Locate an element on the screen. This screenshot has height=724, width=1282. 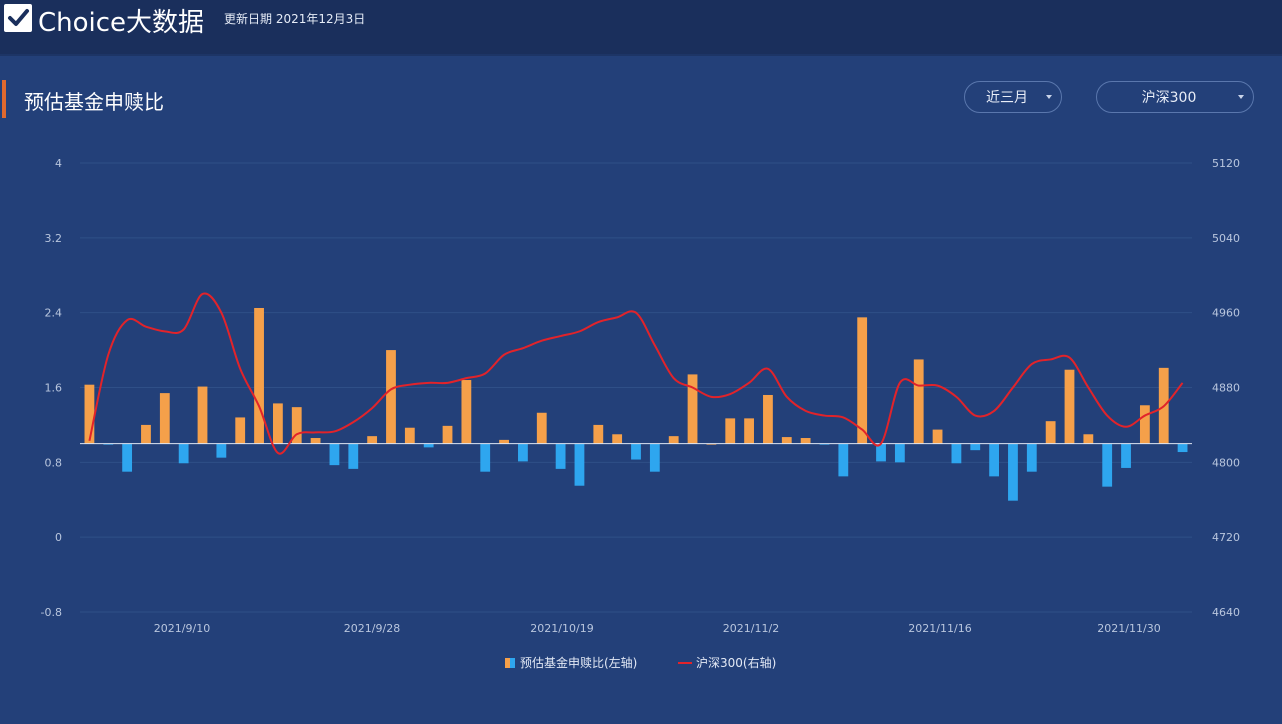
period-dropdown: 近三月 is located at coordinates (1013, 97).